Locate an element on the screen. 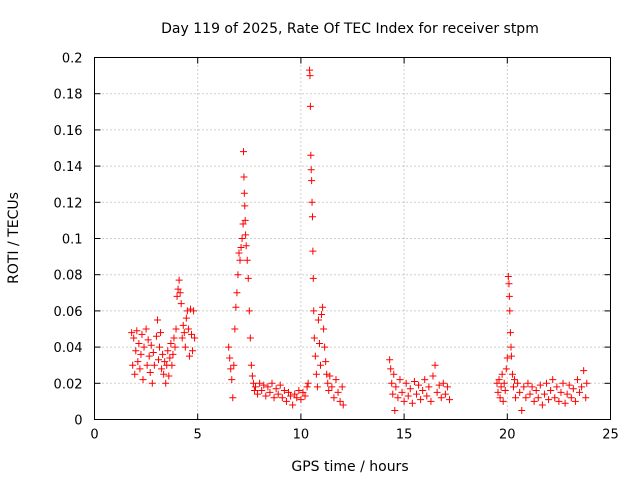 The height and width of the screenshot is (480, 640). y-tick-label: 0.2 is located at coordinates (72, 59).